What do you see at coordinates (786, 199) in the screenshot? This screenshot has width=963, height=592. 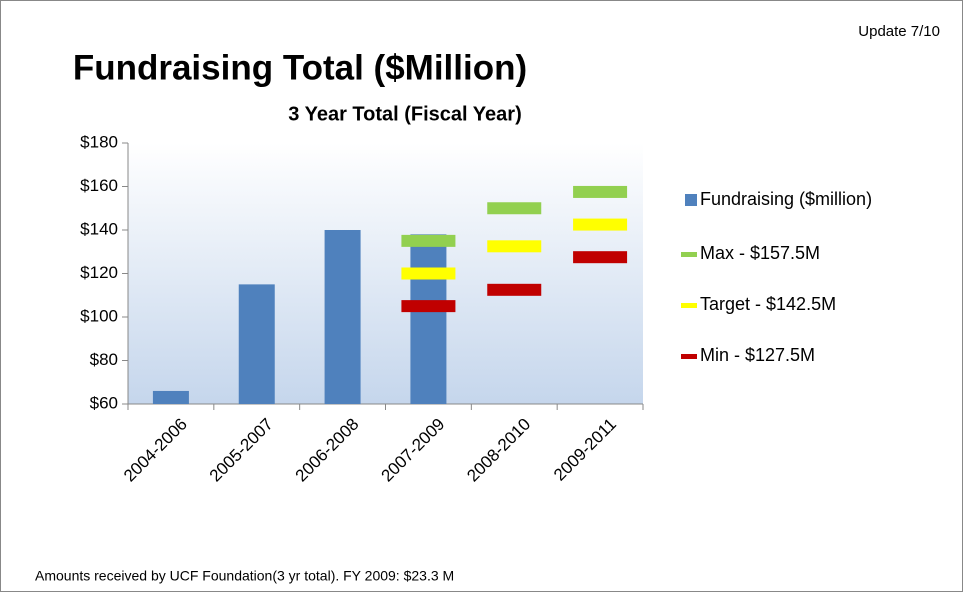 I see `legend-label: Fundraising ($million)` at bounding box center [786, 199].